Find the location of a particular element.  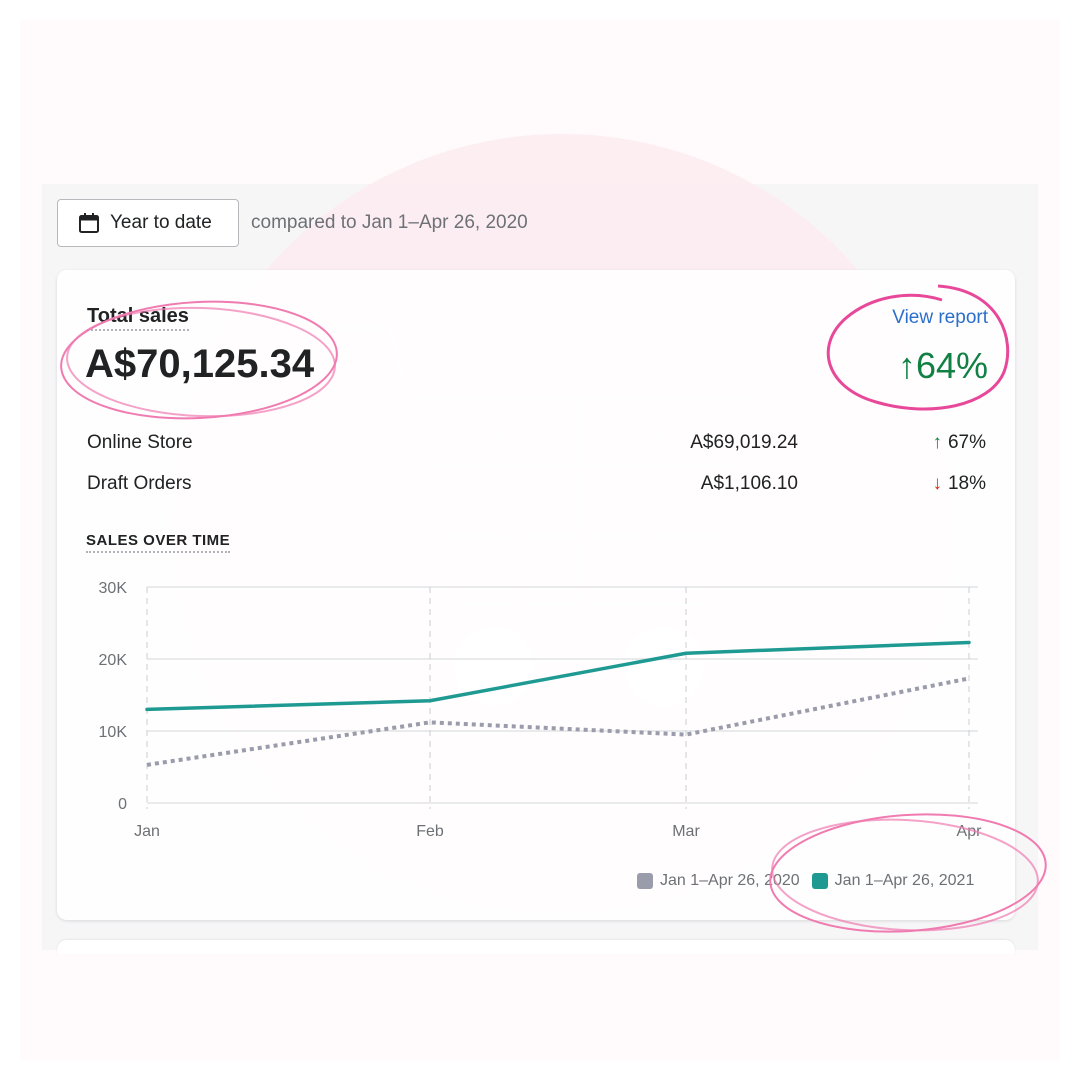

legend-swatch-2020 is located at coordinates (645, 881).